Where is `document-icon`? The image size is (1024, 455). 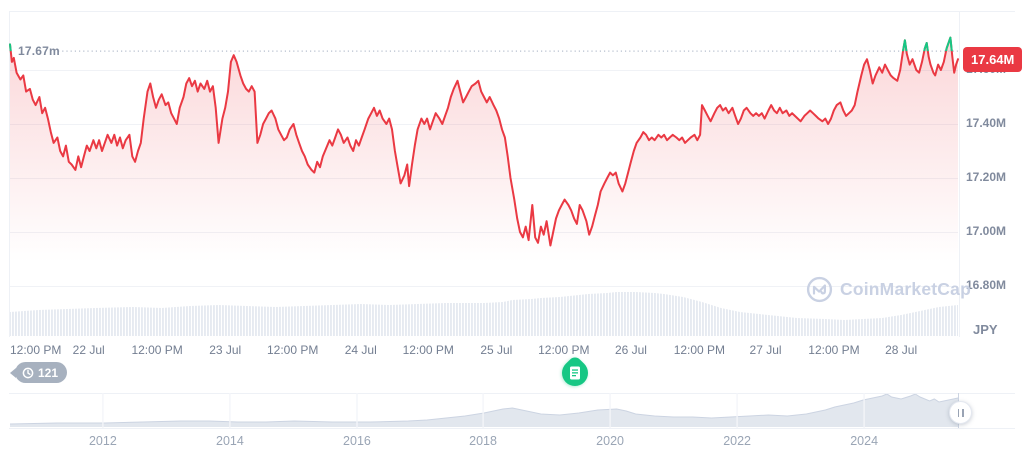
document-icon is located at coordinates (575, 373).